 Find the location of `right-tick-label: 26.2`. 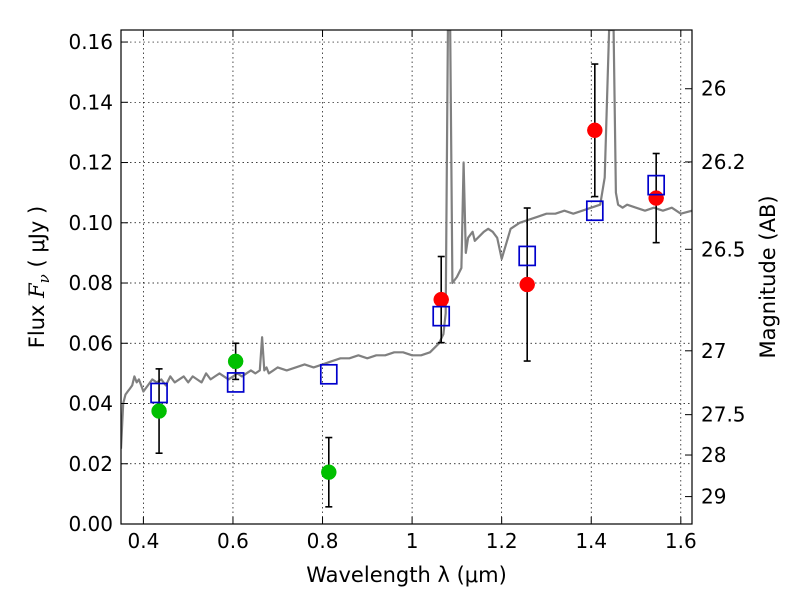

right-tick-label: 26.2 is located at coordinates (723, 162).